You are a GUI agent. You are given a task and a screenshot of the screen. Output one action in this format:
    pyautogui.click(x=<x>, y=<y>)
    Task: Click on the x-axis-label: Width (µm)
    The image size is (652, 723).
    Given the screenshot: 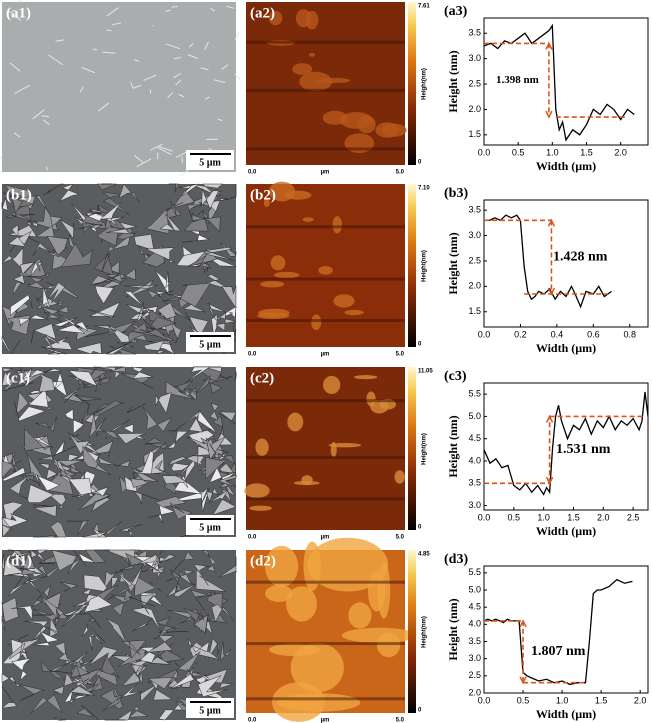 What is the action you would take?
    pyautogui.click(x=566, y=714)
    